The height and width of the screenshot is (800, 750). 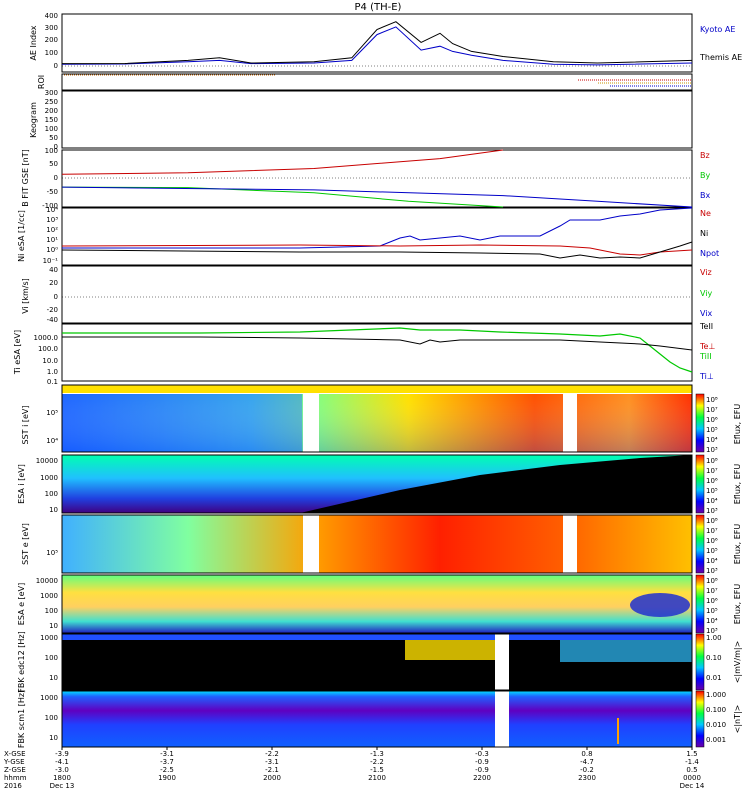 I want to click on sst-e-cblabel: Eflux, EFU, so click(x=737, y=544).